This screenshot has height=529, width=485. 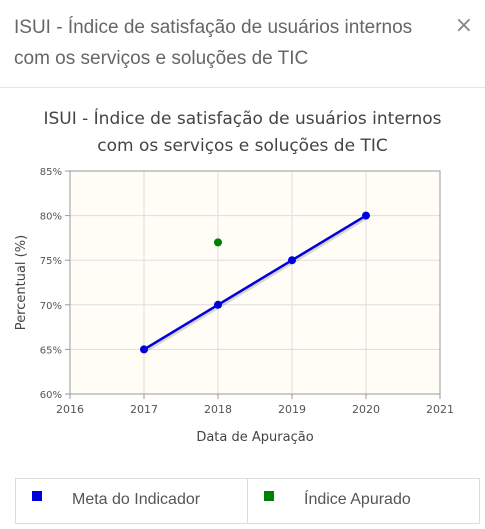 What do you see at coordinates (144, 409) in the screenshot?
I see `x-tick-label: 2017` at bounding box center [144, 409].